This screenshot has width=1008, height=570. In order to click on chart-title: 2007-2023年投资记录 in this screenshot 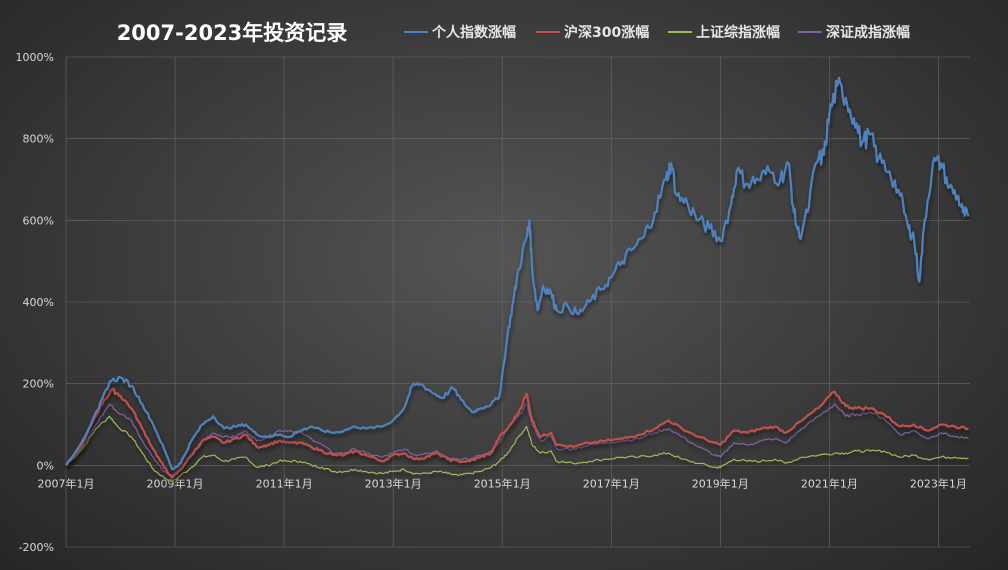, I will do `click(232, 33)`.